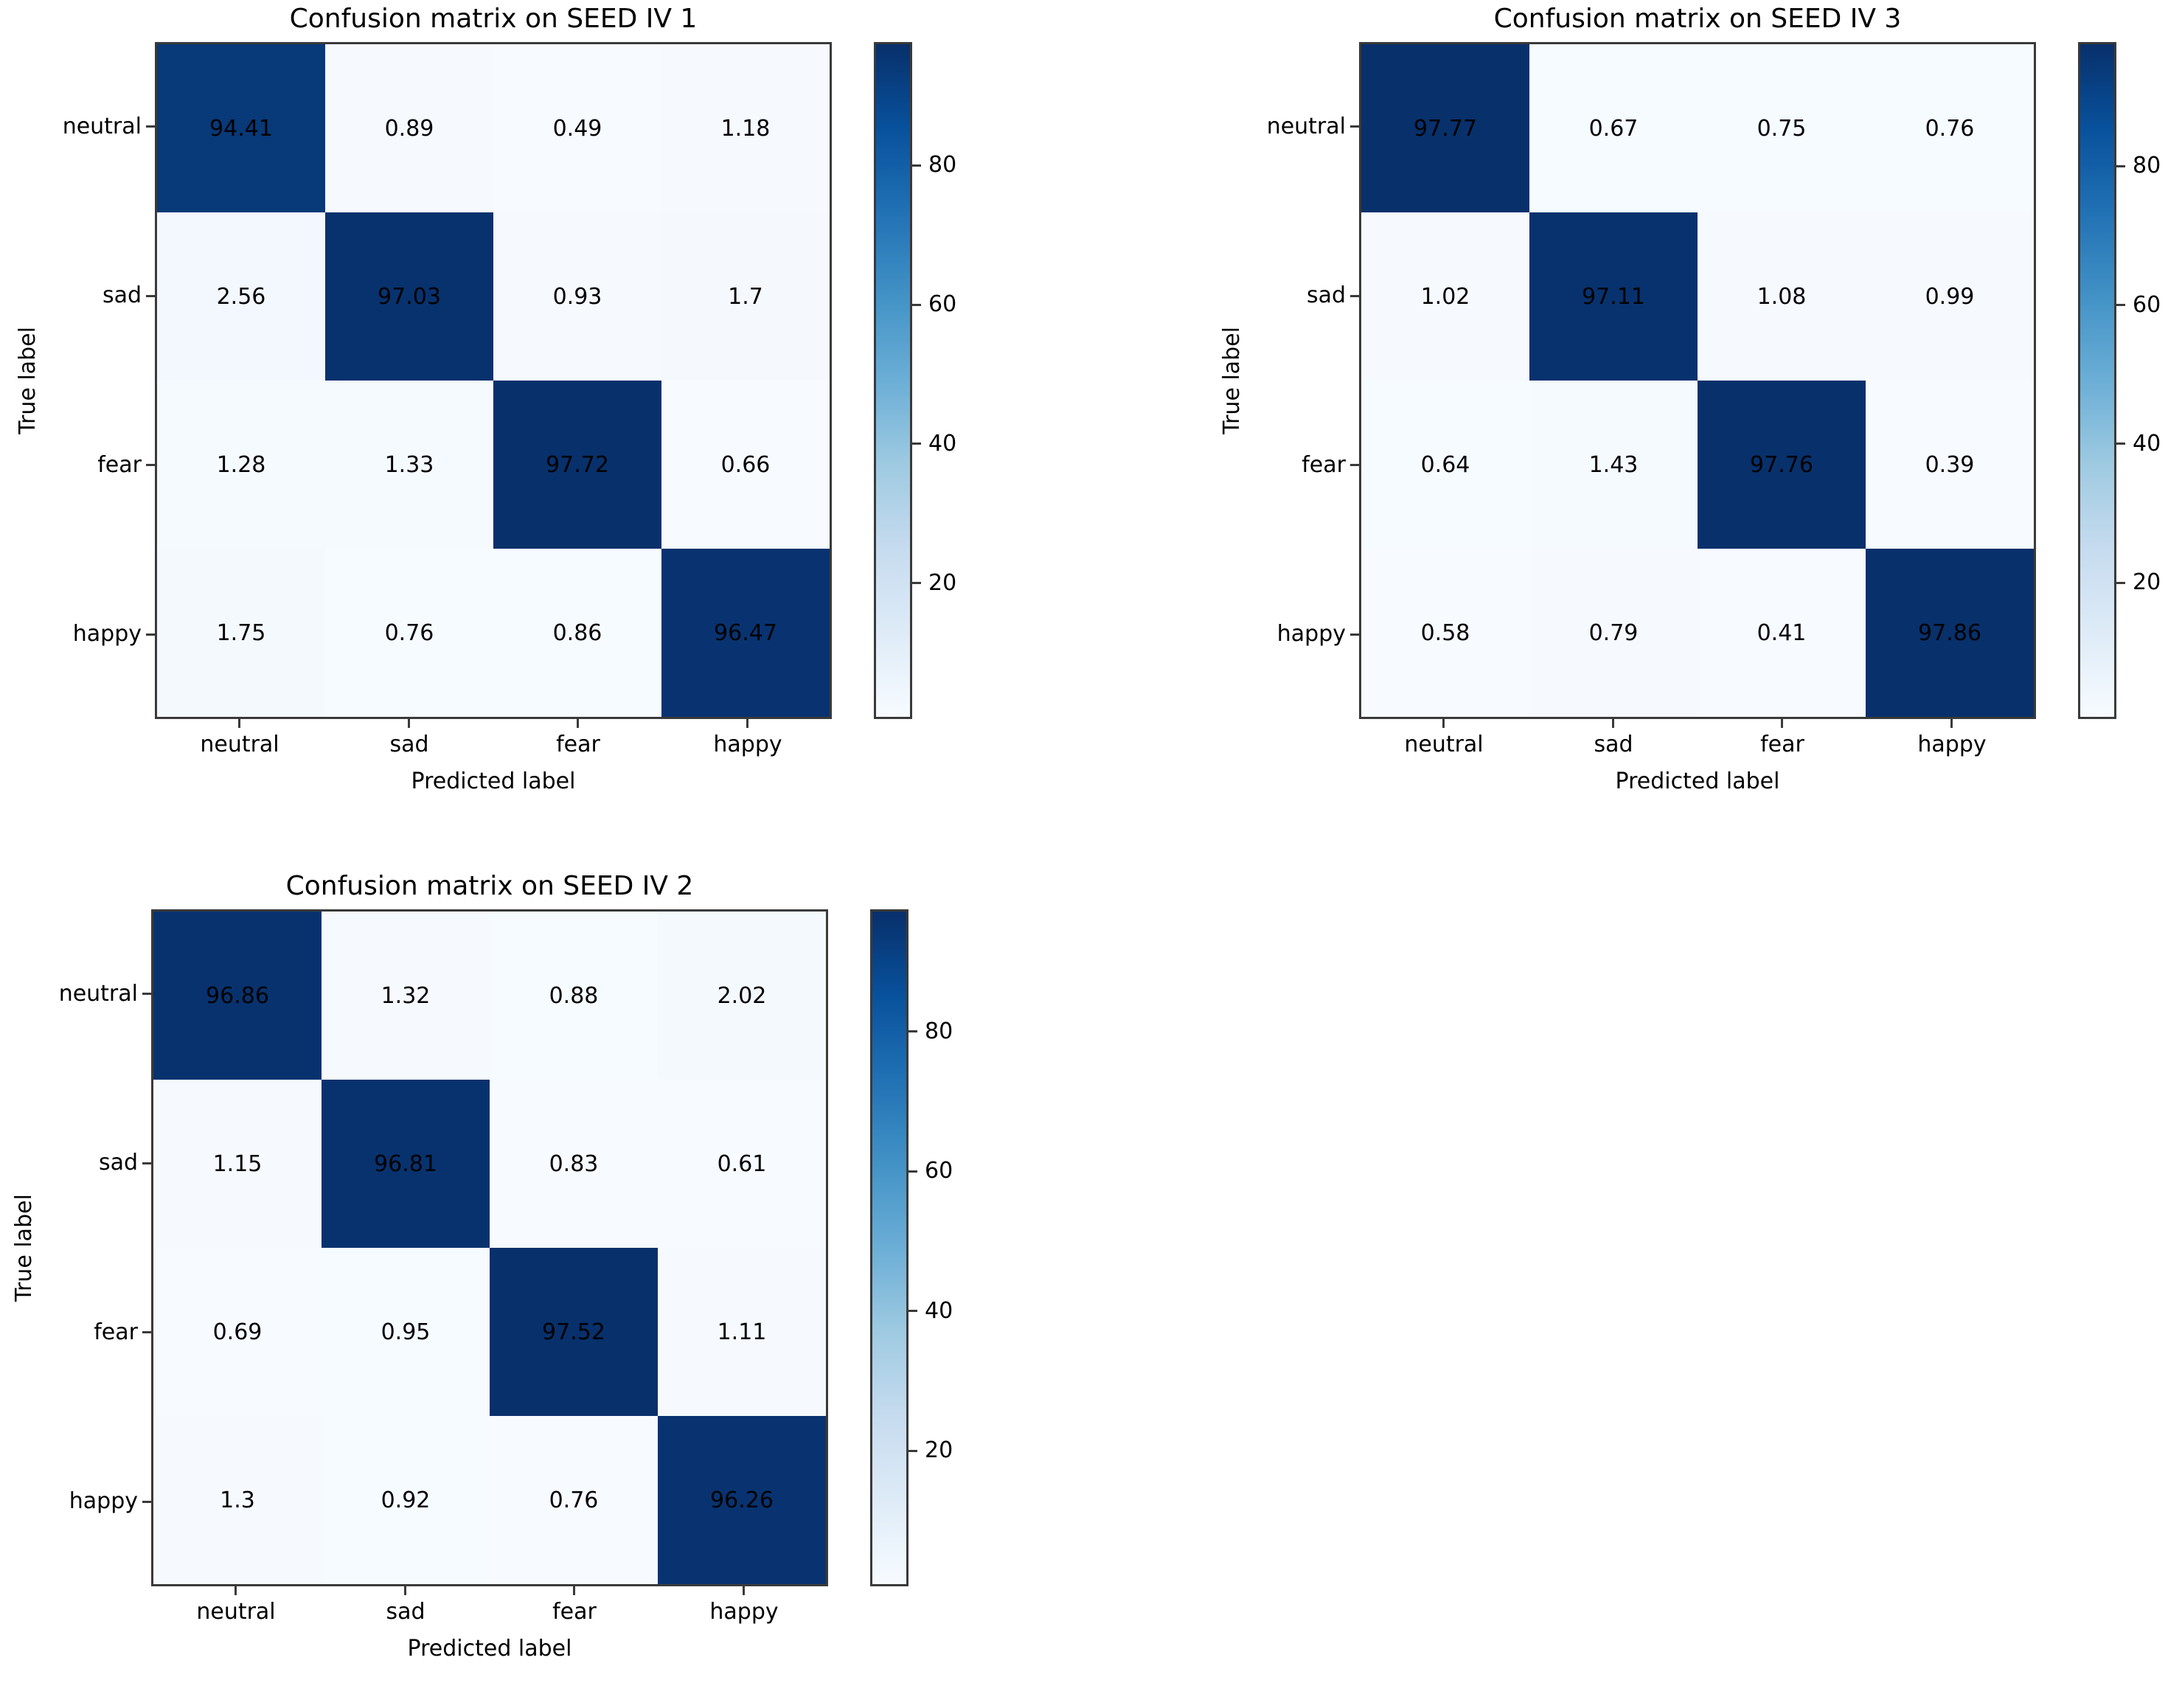 Image resolution: width=2168 pixels, height=1708 pixels. What do you see at coordinates (577, 633) in the screenshot?
I see `matrix-cell: 0.86` at bounding box center [577, 633].